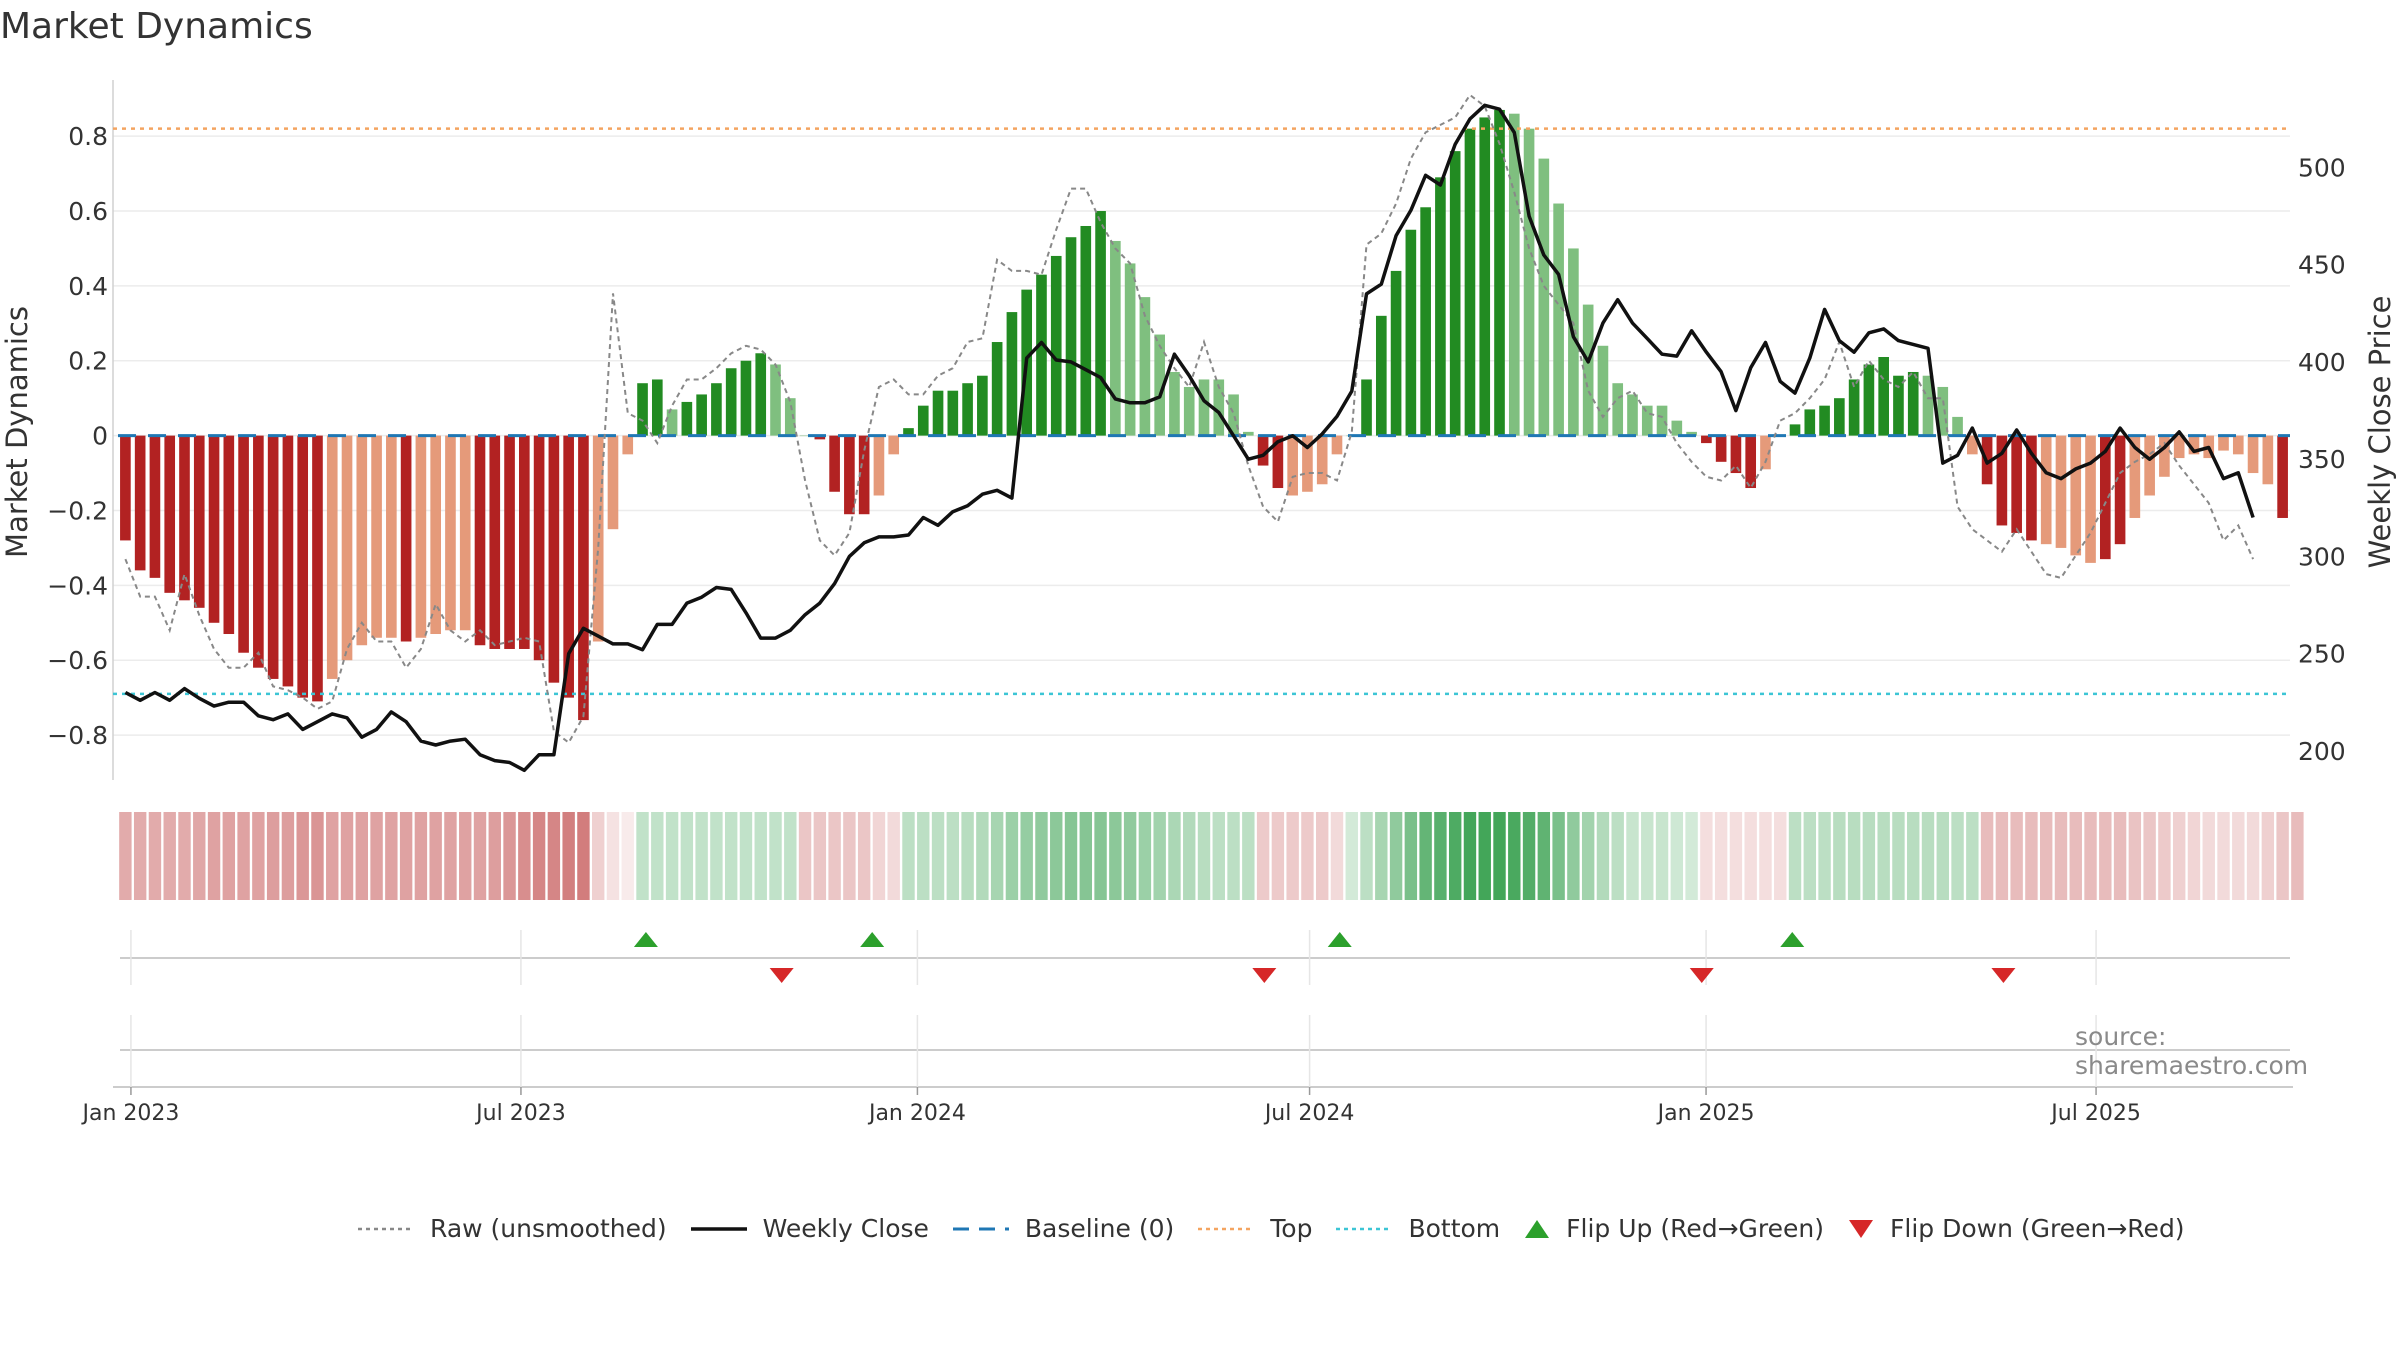 Image resolution: width=2400 pixels, height=1350 pixels. I want to click on flip-markers, so click(1324, 957).